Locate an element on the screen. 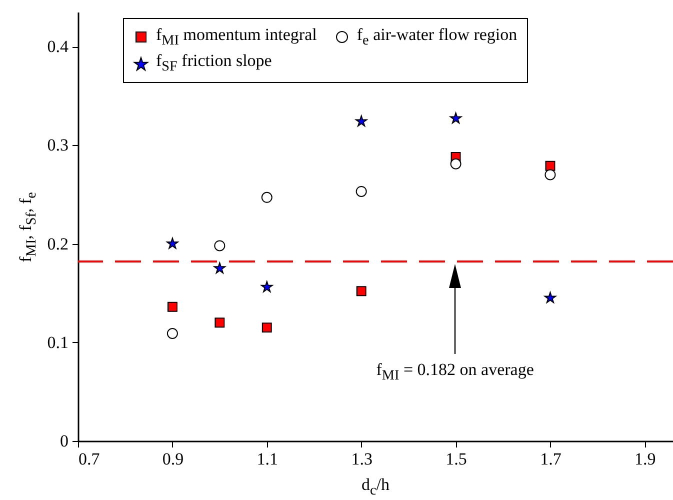  x-tick-label: 1.9 is located at coordinates (645, 459).